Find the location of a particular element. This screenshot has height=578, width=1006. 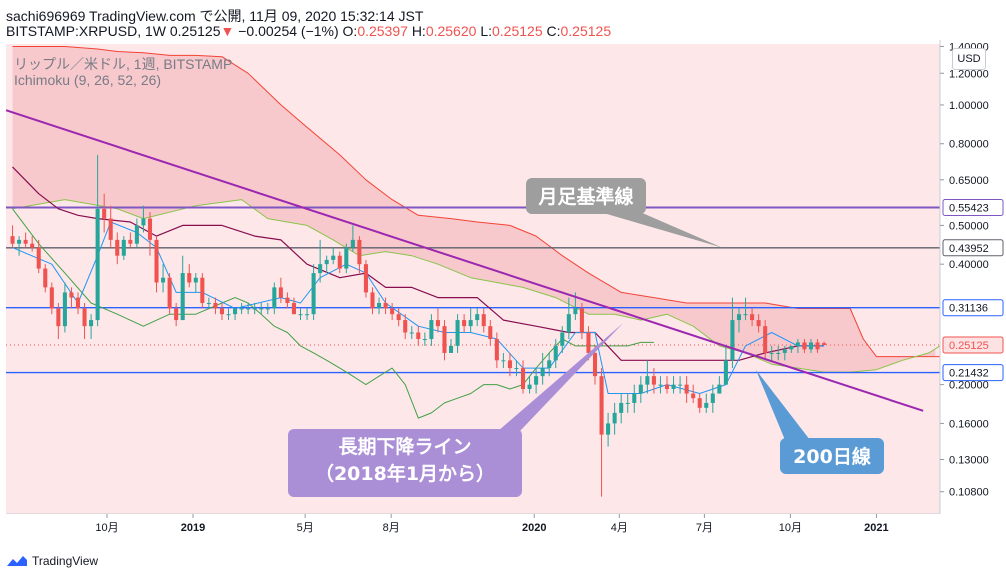

callout-box is located at coordinates (586, 196).